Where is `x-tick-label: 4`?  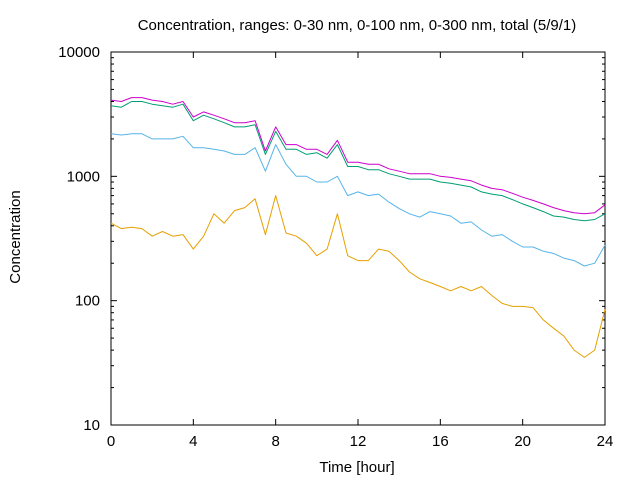 x-tick-label: 4 is located at coordinates (193, 441).